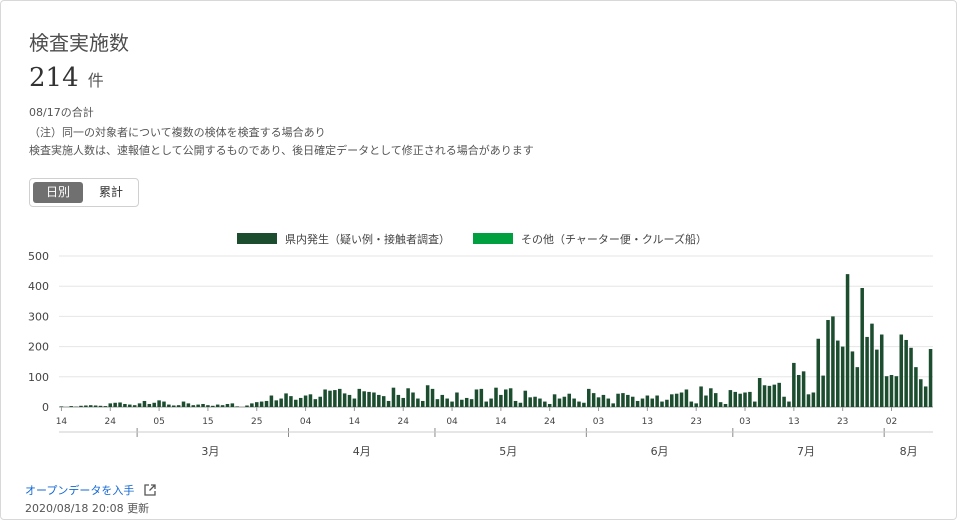 The image size is (959, 520). I want to click on x-month-label: 7月, so click(806, 451).